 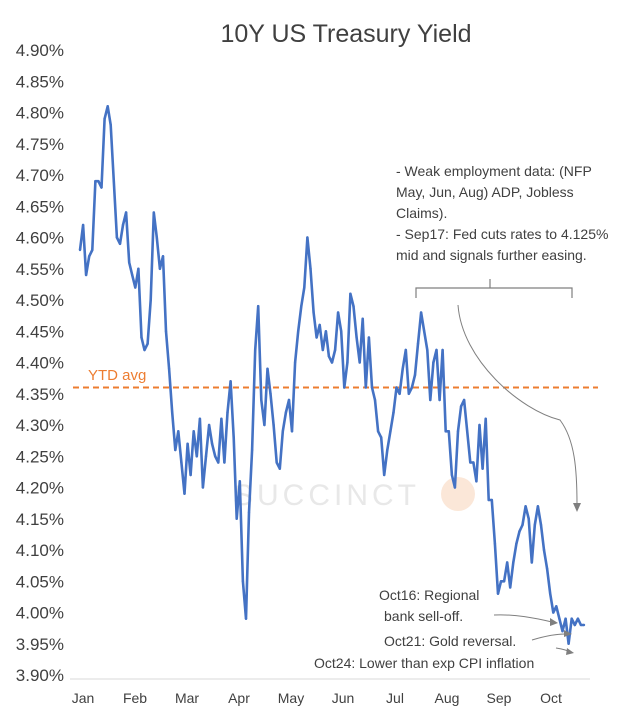 I want to click on annotation-1-line-1: - Weak employment data: (NFP, so click(x=494, y=171).